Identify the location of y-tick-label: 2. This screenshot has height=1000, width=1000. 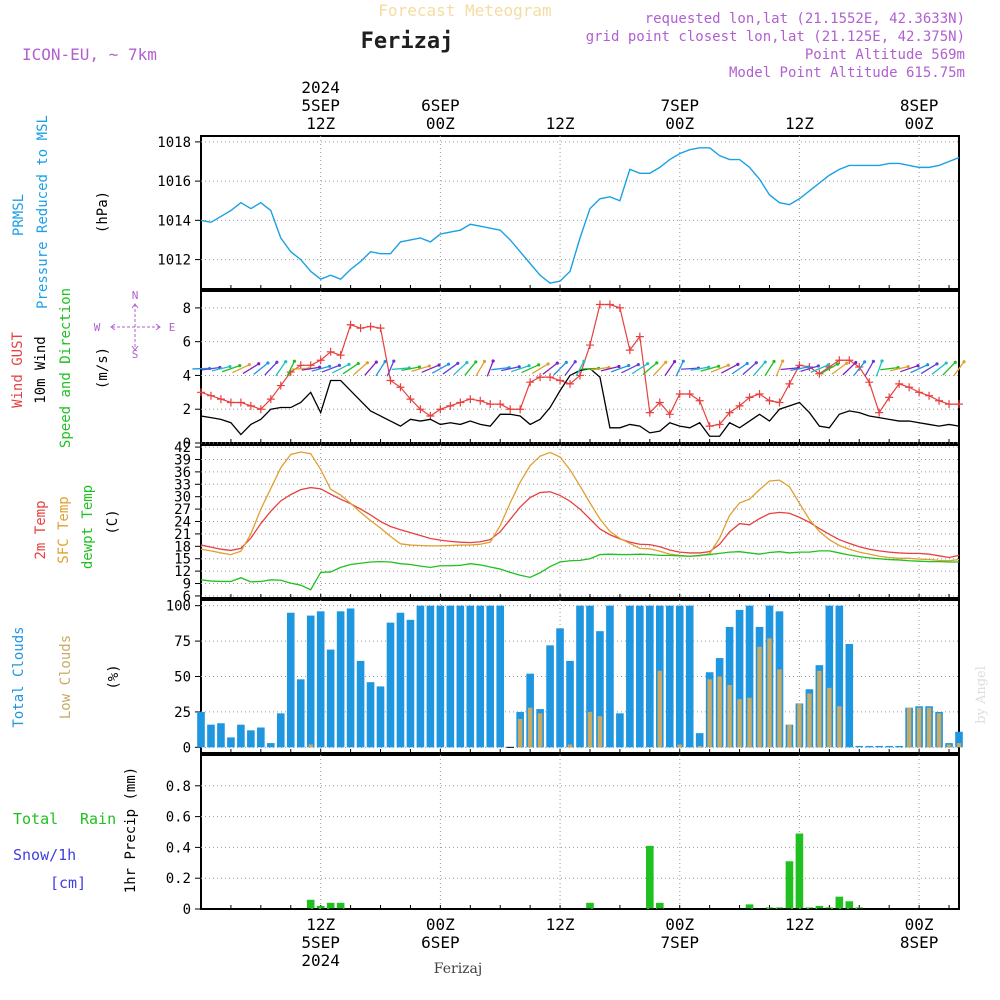
(187, 410).